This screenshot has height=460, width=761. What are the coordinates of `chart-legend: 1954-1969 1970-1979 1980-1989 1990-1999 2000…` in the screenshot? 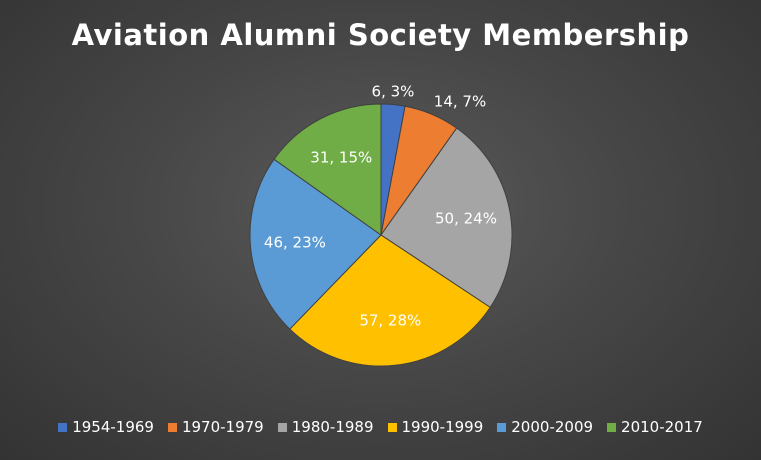 It's located at (380, 427).